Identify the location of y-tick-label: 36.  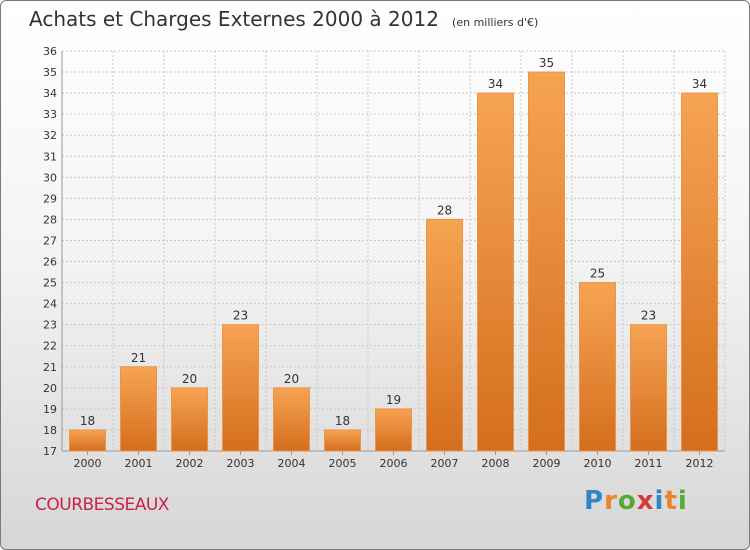
(50, 51).